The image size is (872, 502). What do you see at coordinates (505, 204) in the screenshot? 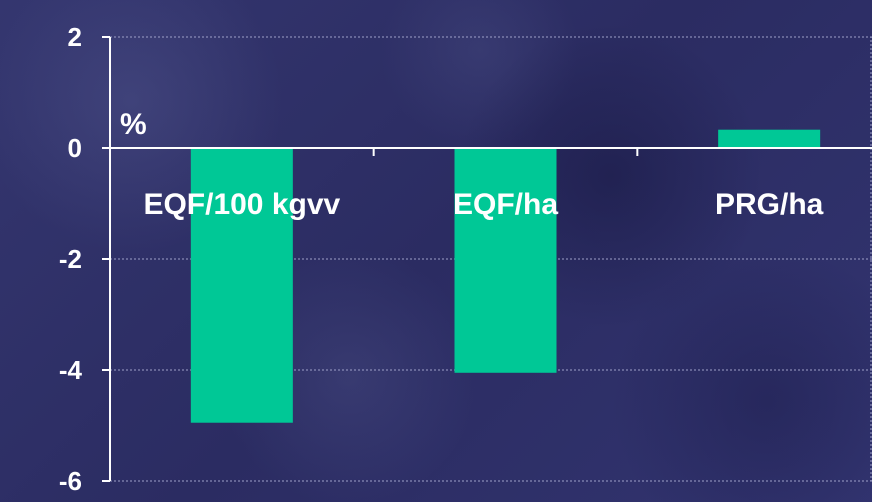
I see `x-category-label: EQF/ha` at bounding box center [505, 204].